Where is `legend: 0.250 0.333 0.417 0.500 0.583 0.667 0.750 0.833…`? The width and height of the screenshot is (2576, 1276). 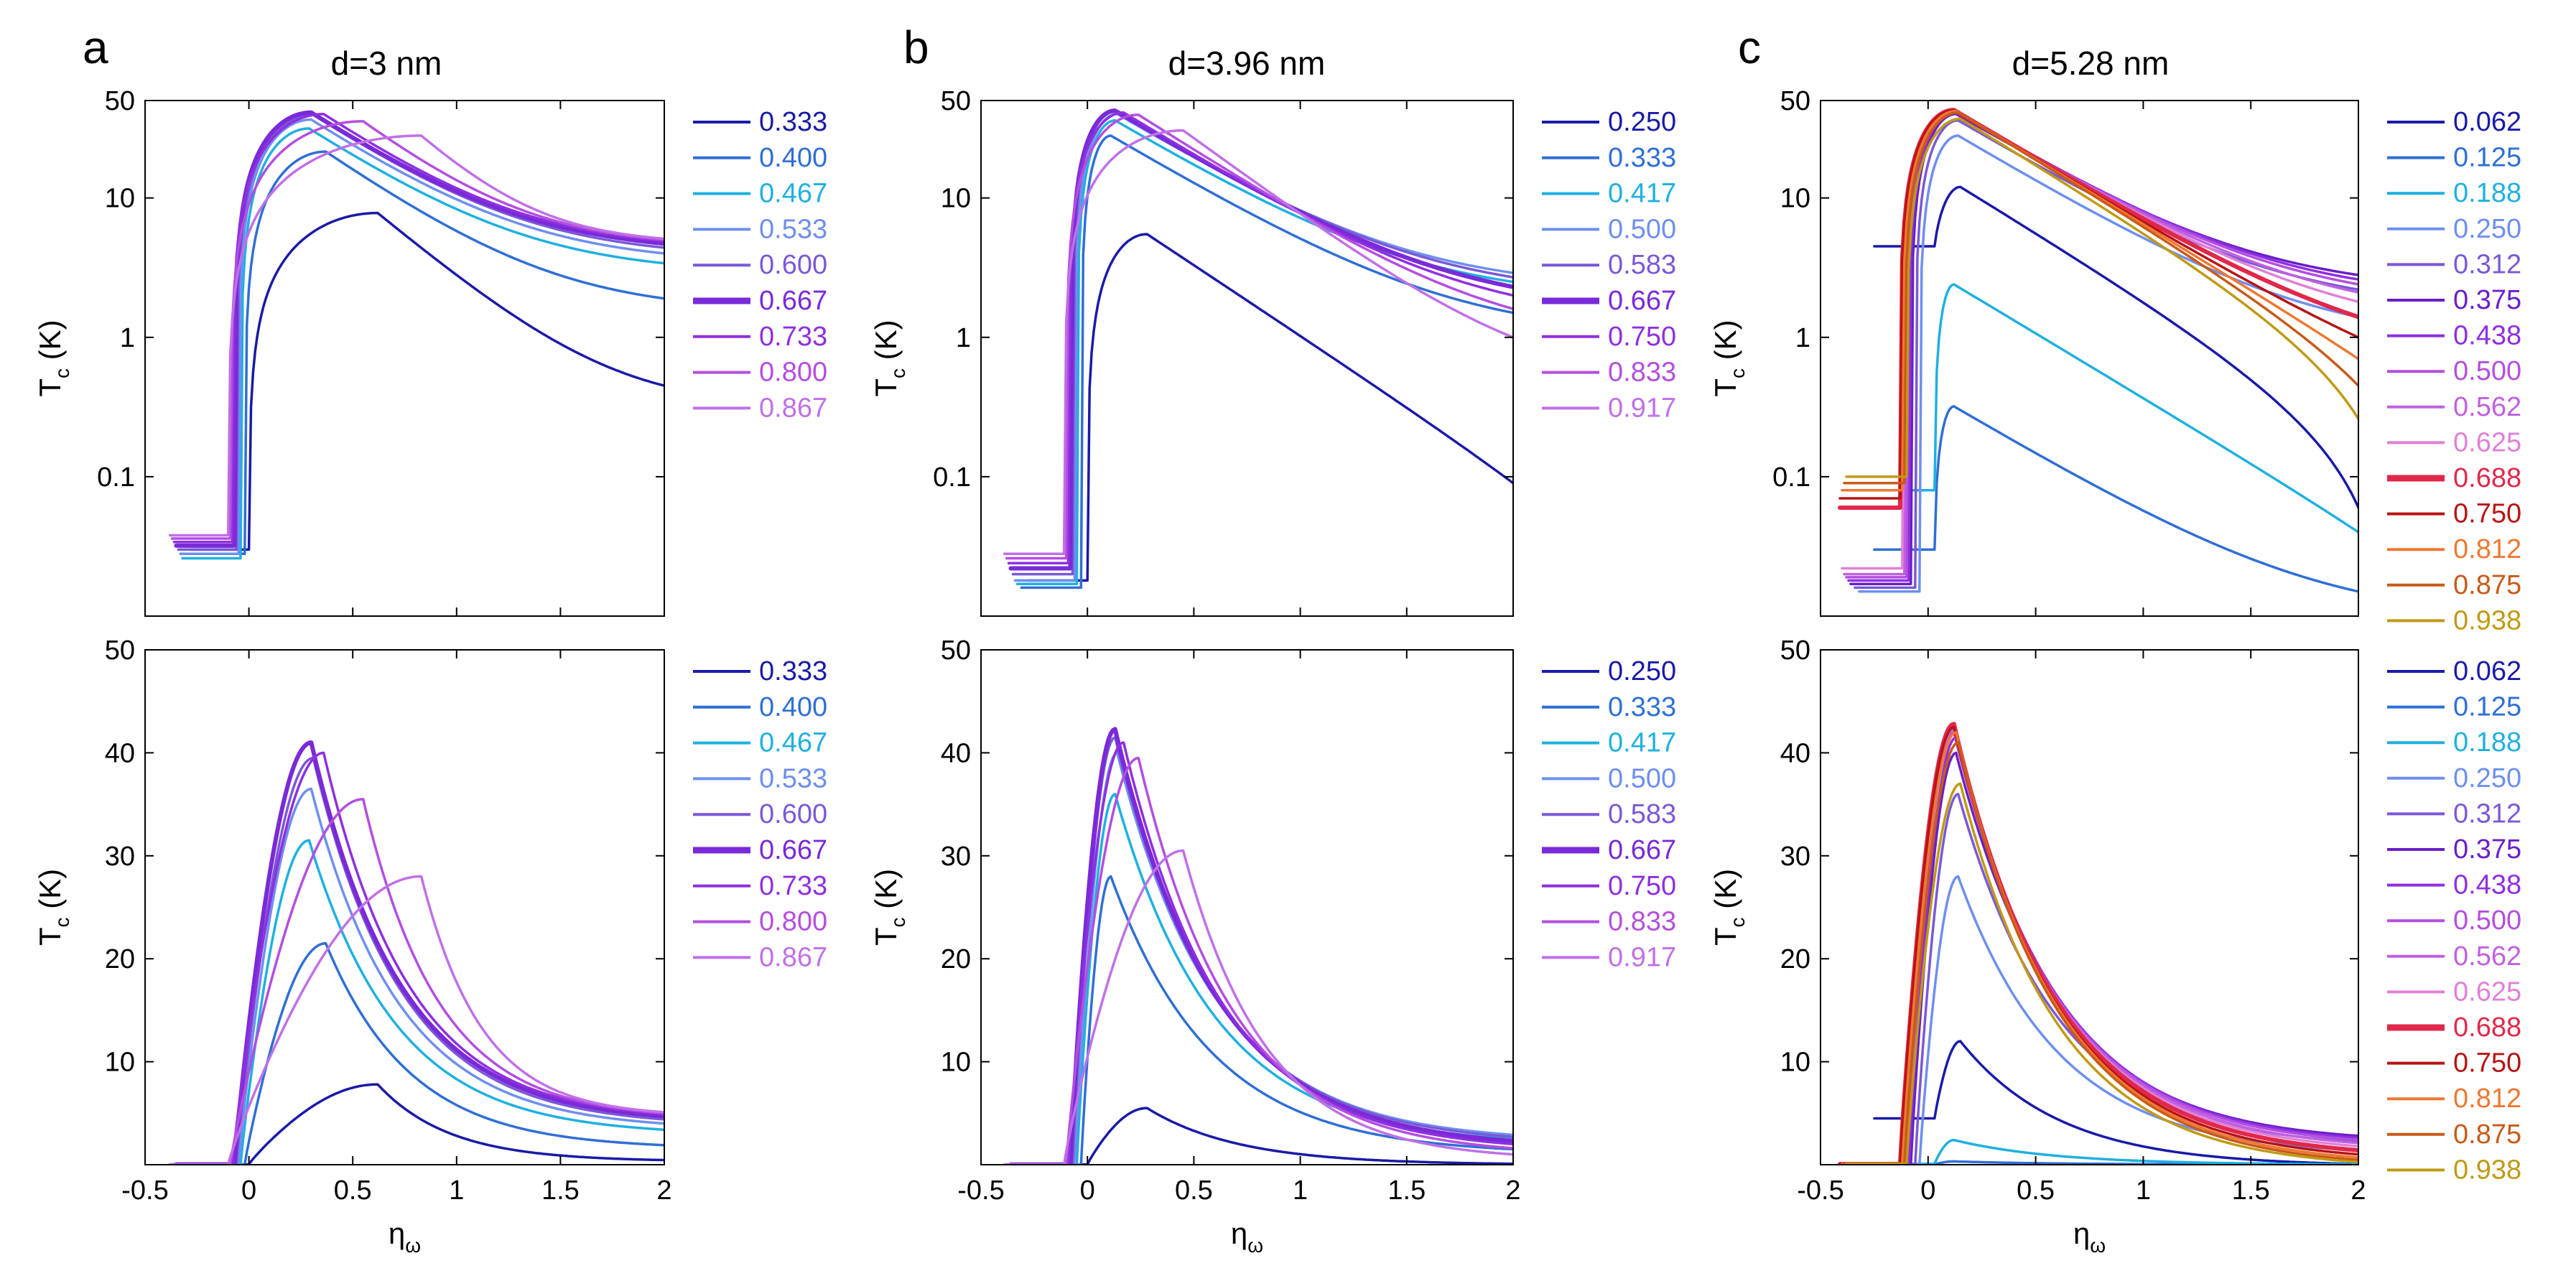 legend: 0.250 0.333 0.417 0.500 0.583 0.667 0.750 0.833… is located at coordinates (1609, 814).